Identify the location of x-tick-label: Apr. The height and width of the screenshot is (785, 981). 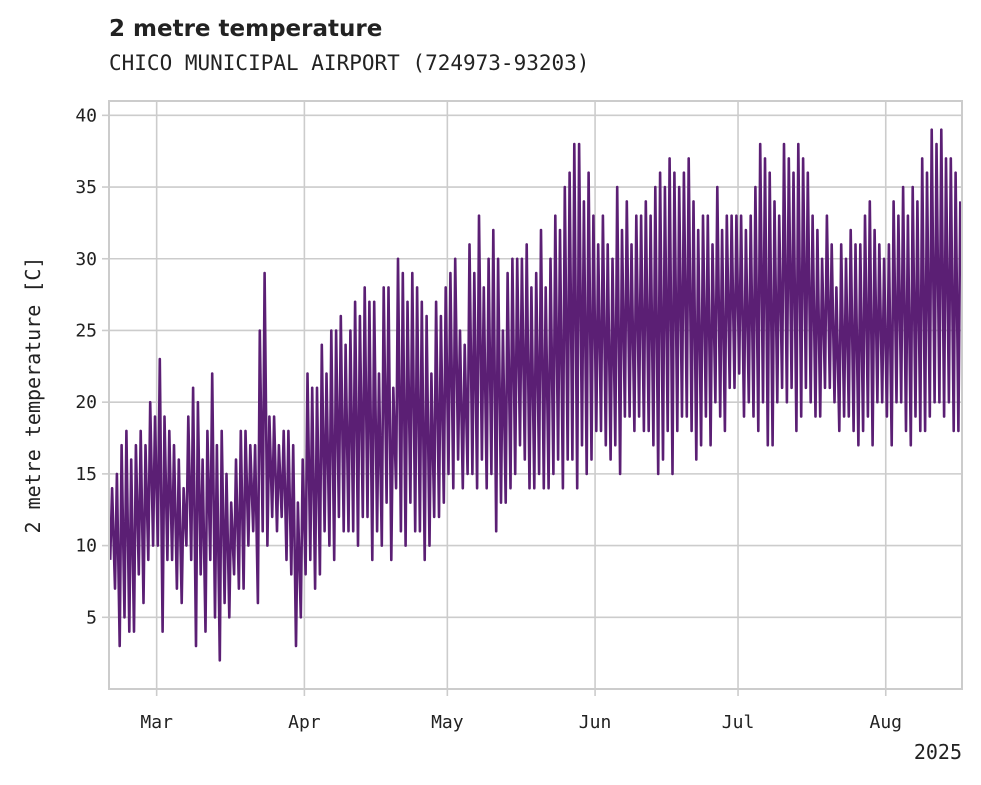
(304, 722).